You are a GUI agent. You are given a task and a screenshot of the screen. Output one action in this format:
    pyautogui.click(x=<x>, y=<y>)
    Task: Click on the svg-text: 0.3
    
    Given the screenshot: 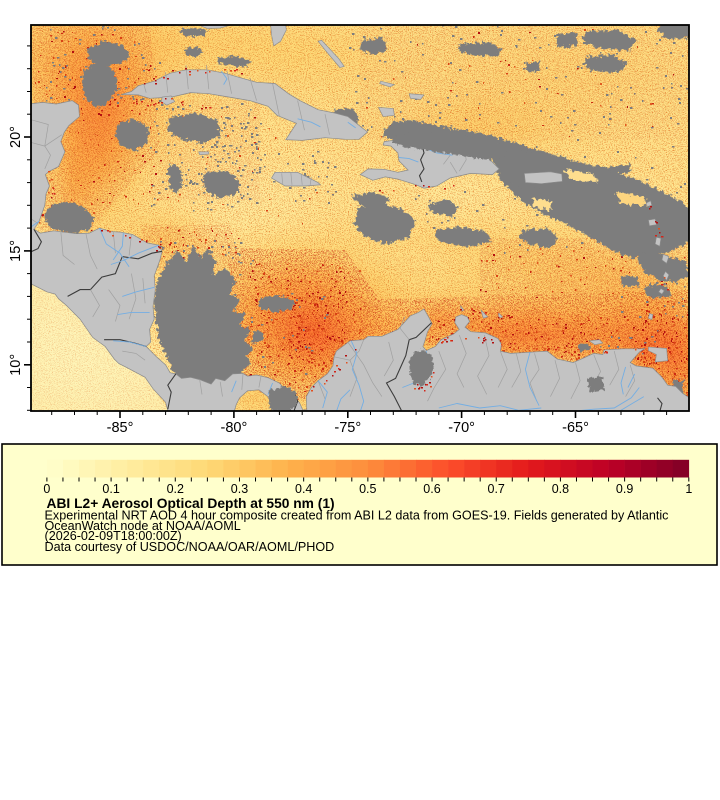 What is the action you would take?
    pyautogui.click(x=239, y=489)
    